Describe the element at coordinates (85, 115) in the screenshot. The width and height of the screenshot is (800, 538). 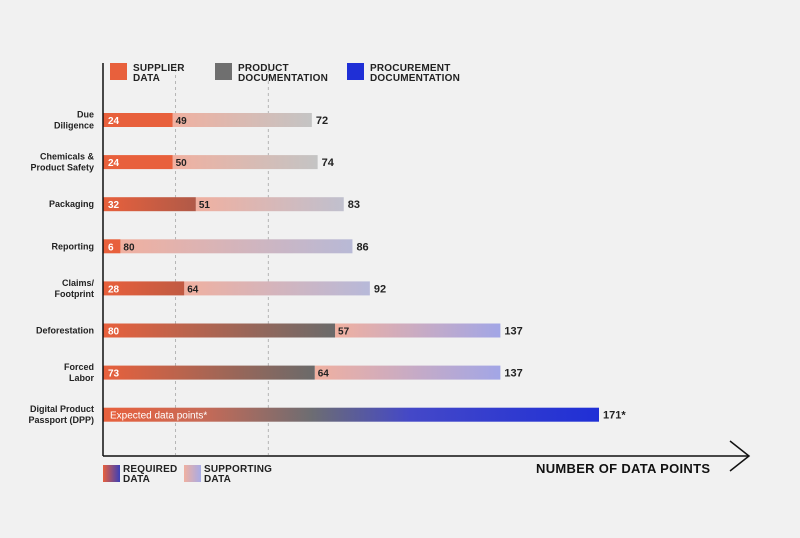
I see `category-label: Due` at that location.